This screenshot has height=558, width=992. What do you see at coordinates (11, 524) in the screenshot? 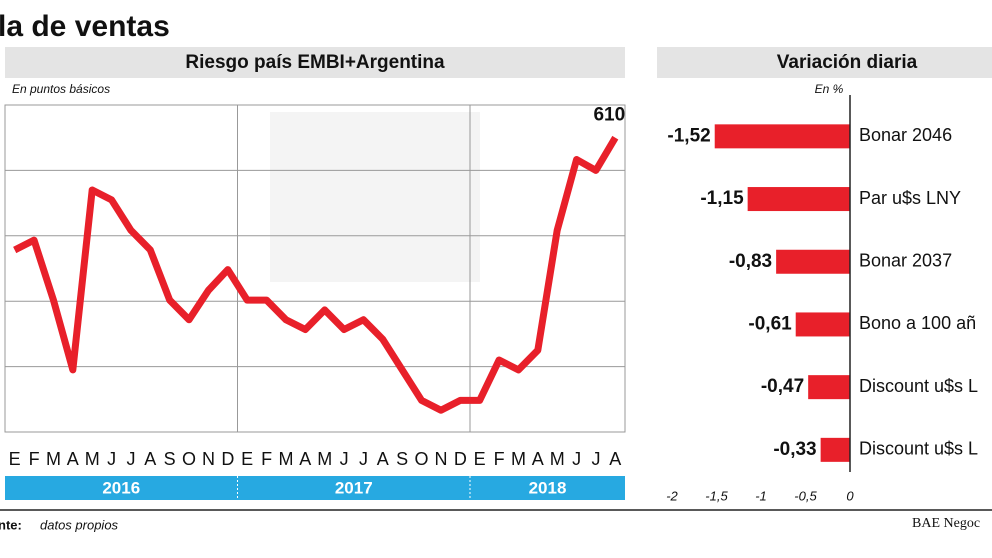
I see `source-label: nte:` at bounding box center [11, 524].